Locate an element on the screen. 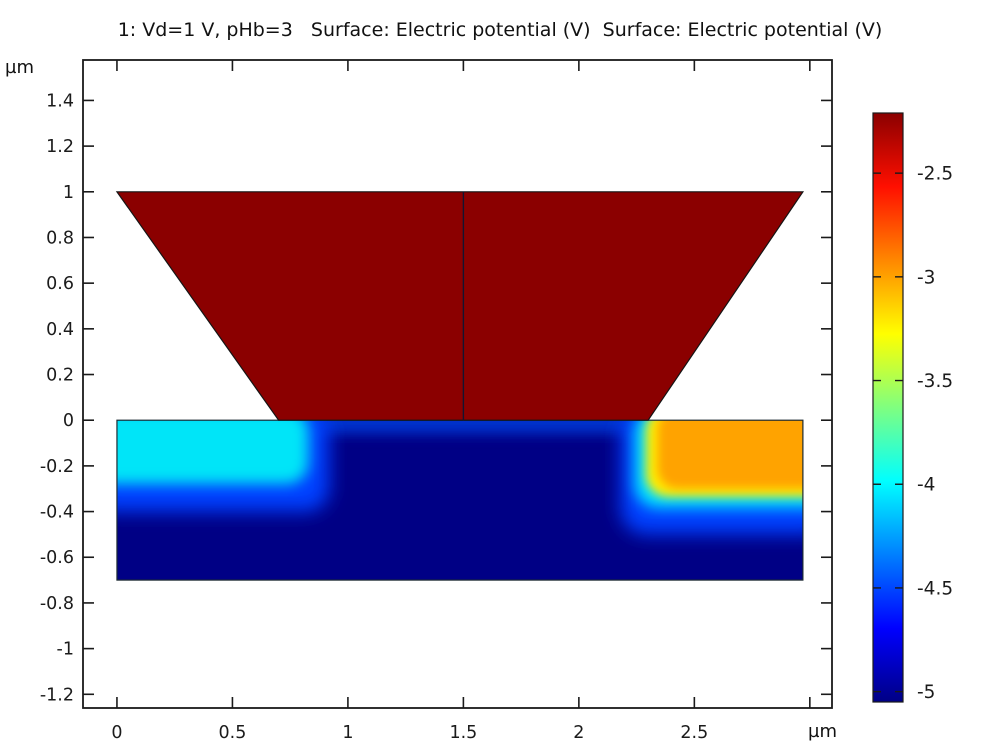  colorbar-tick-label: -5 is located at coordinates (926, 692).